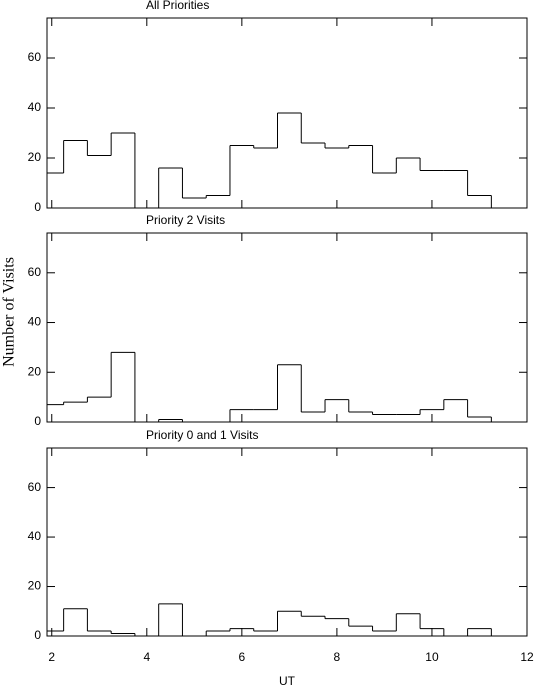 The width and height of the screenshot is (538, 688). Describe the element at coordinates (177, 6) in the screenshot. I see `panel-title: All Priorities` at that location.